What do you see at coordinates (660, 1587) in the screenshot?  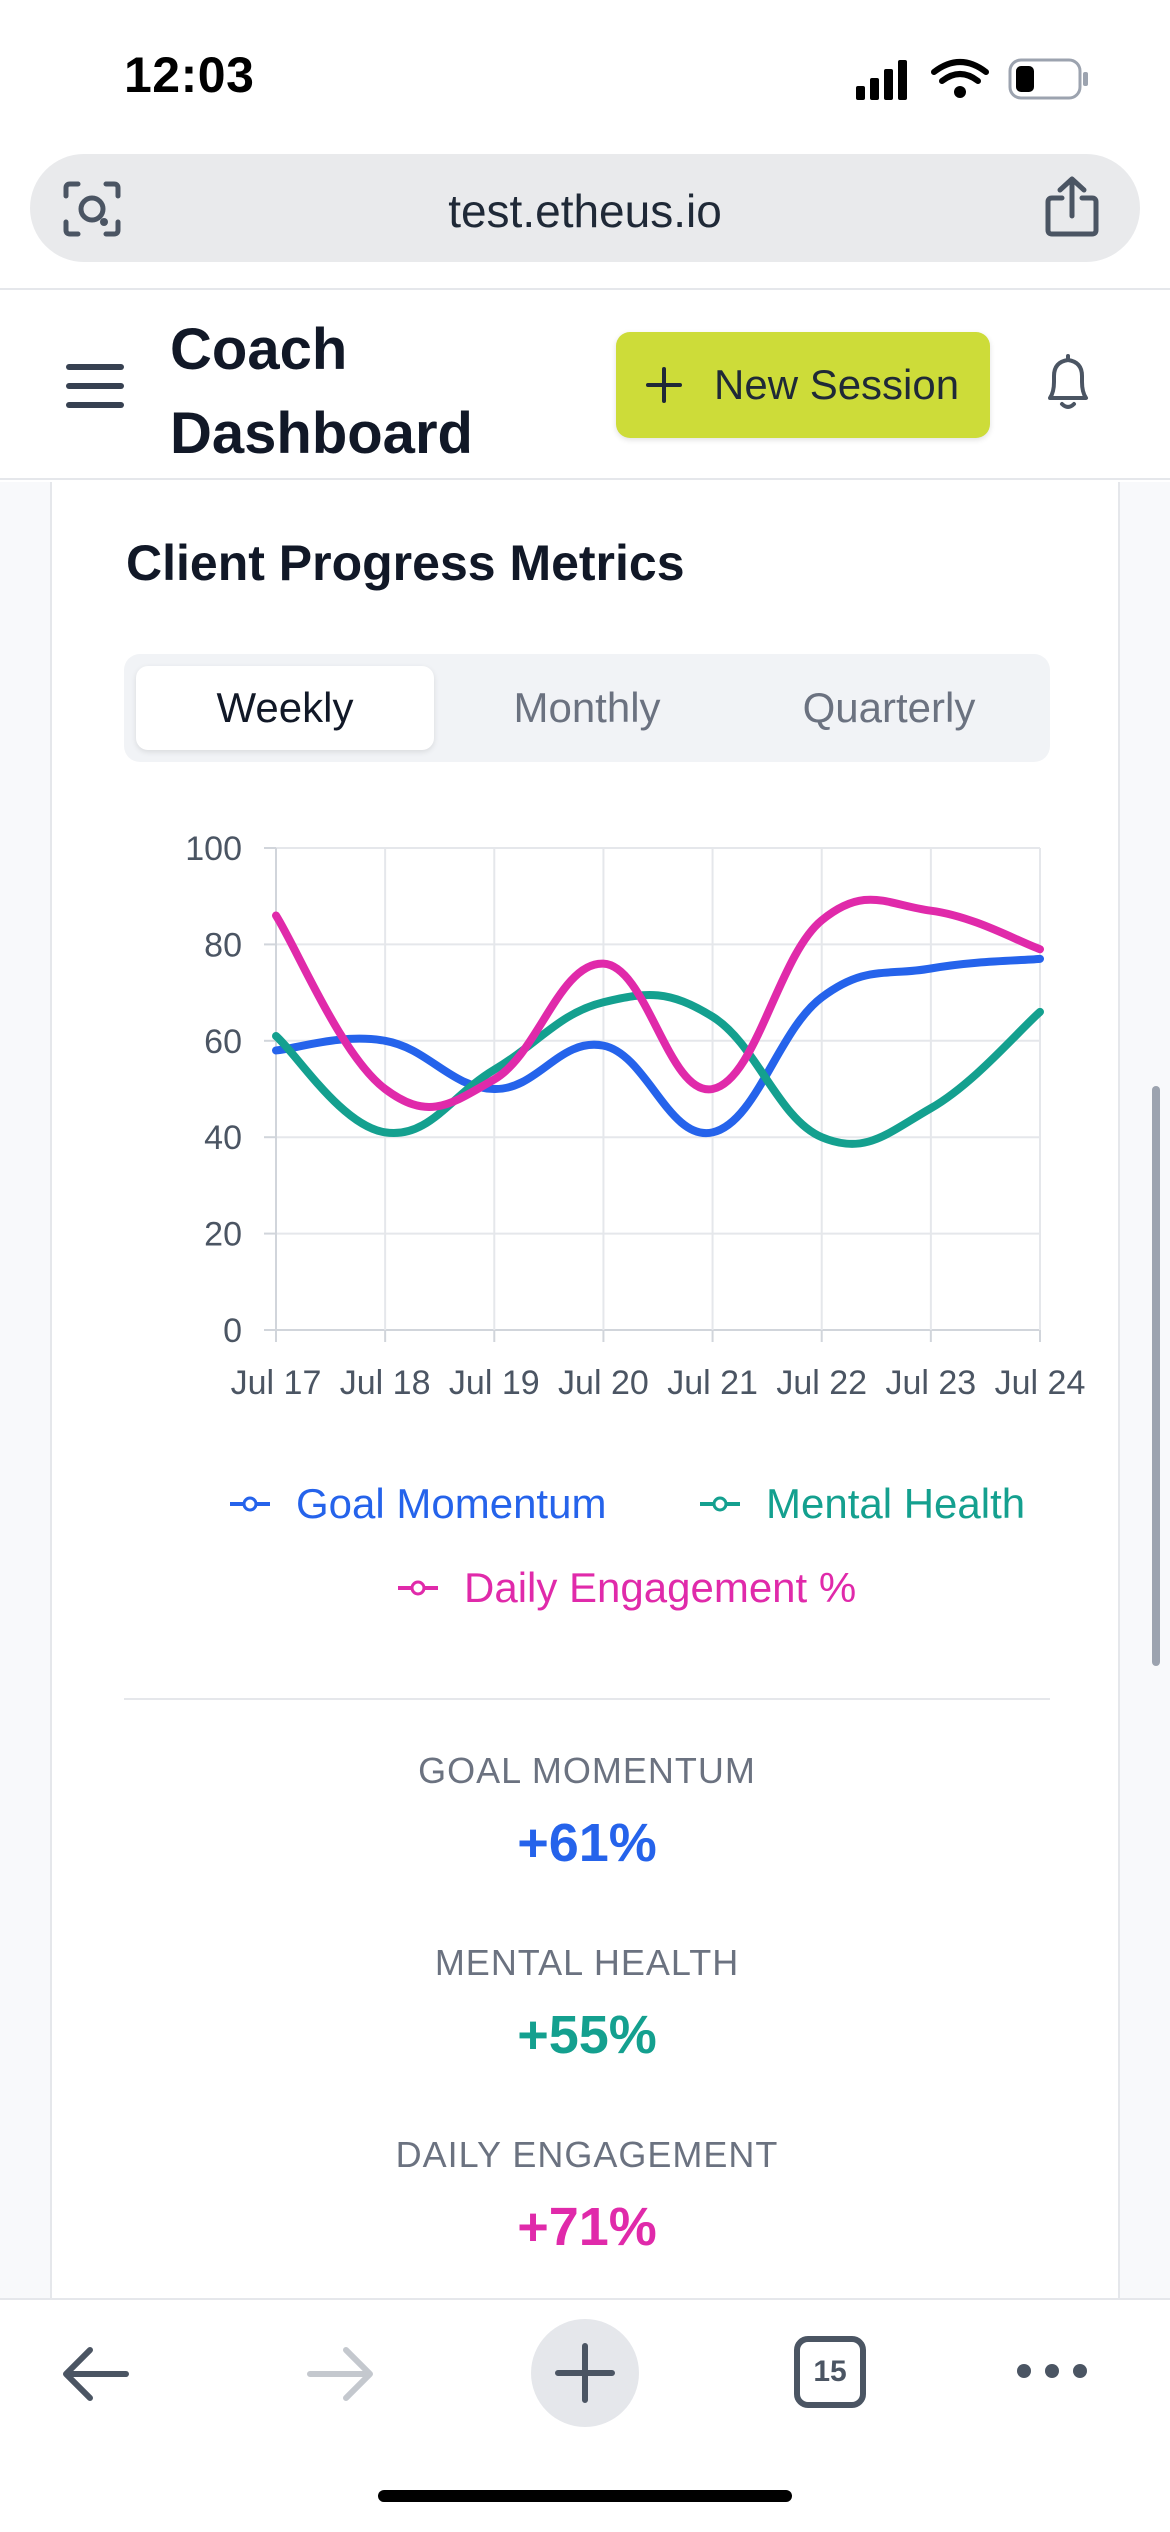 I see `legend-label: Daily Engagement %` at bounding box center [660, 1587].